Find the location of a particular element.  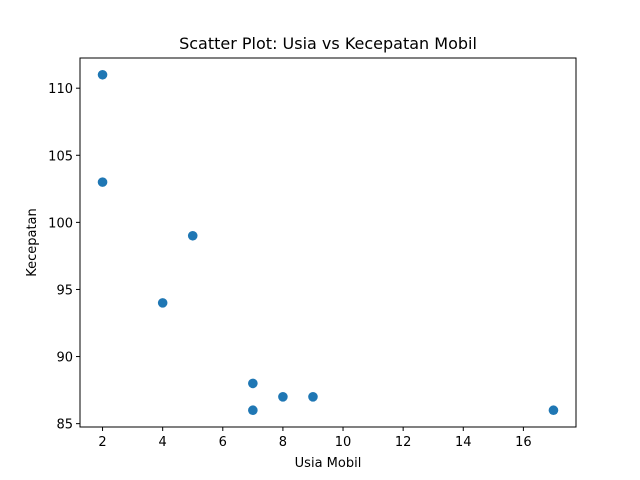

x-tick-label-5: 12 is located at coordinates (403, 442).